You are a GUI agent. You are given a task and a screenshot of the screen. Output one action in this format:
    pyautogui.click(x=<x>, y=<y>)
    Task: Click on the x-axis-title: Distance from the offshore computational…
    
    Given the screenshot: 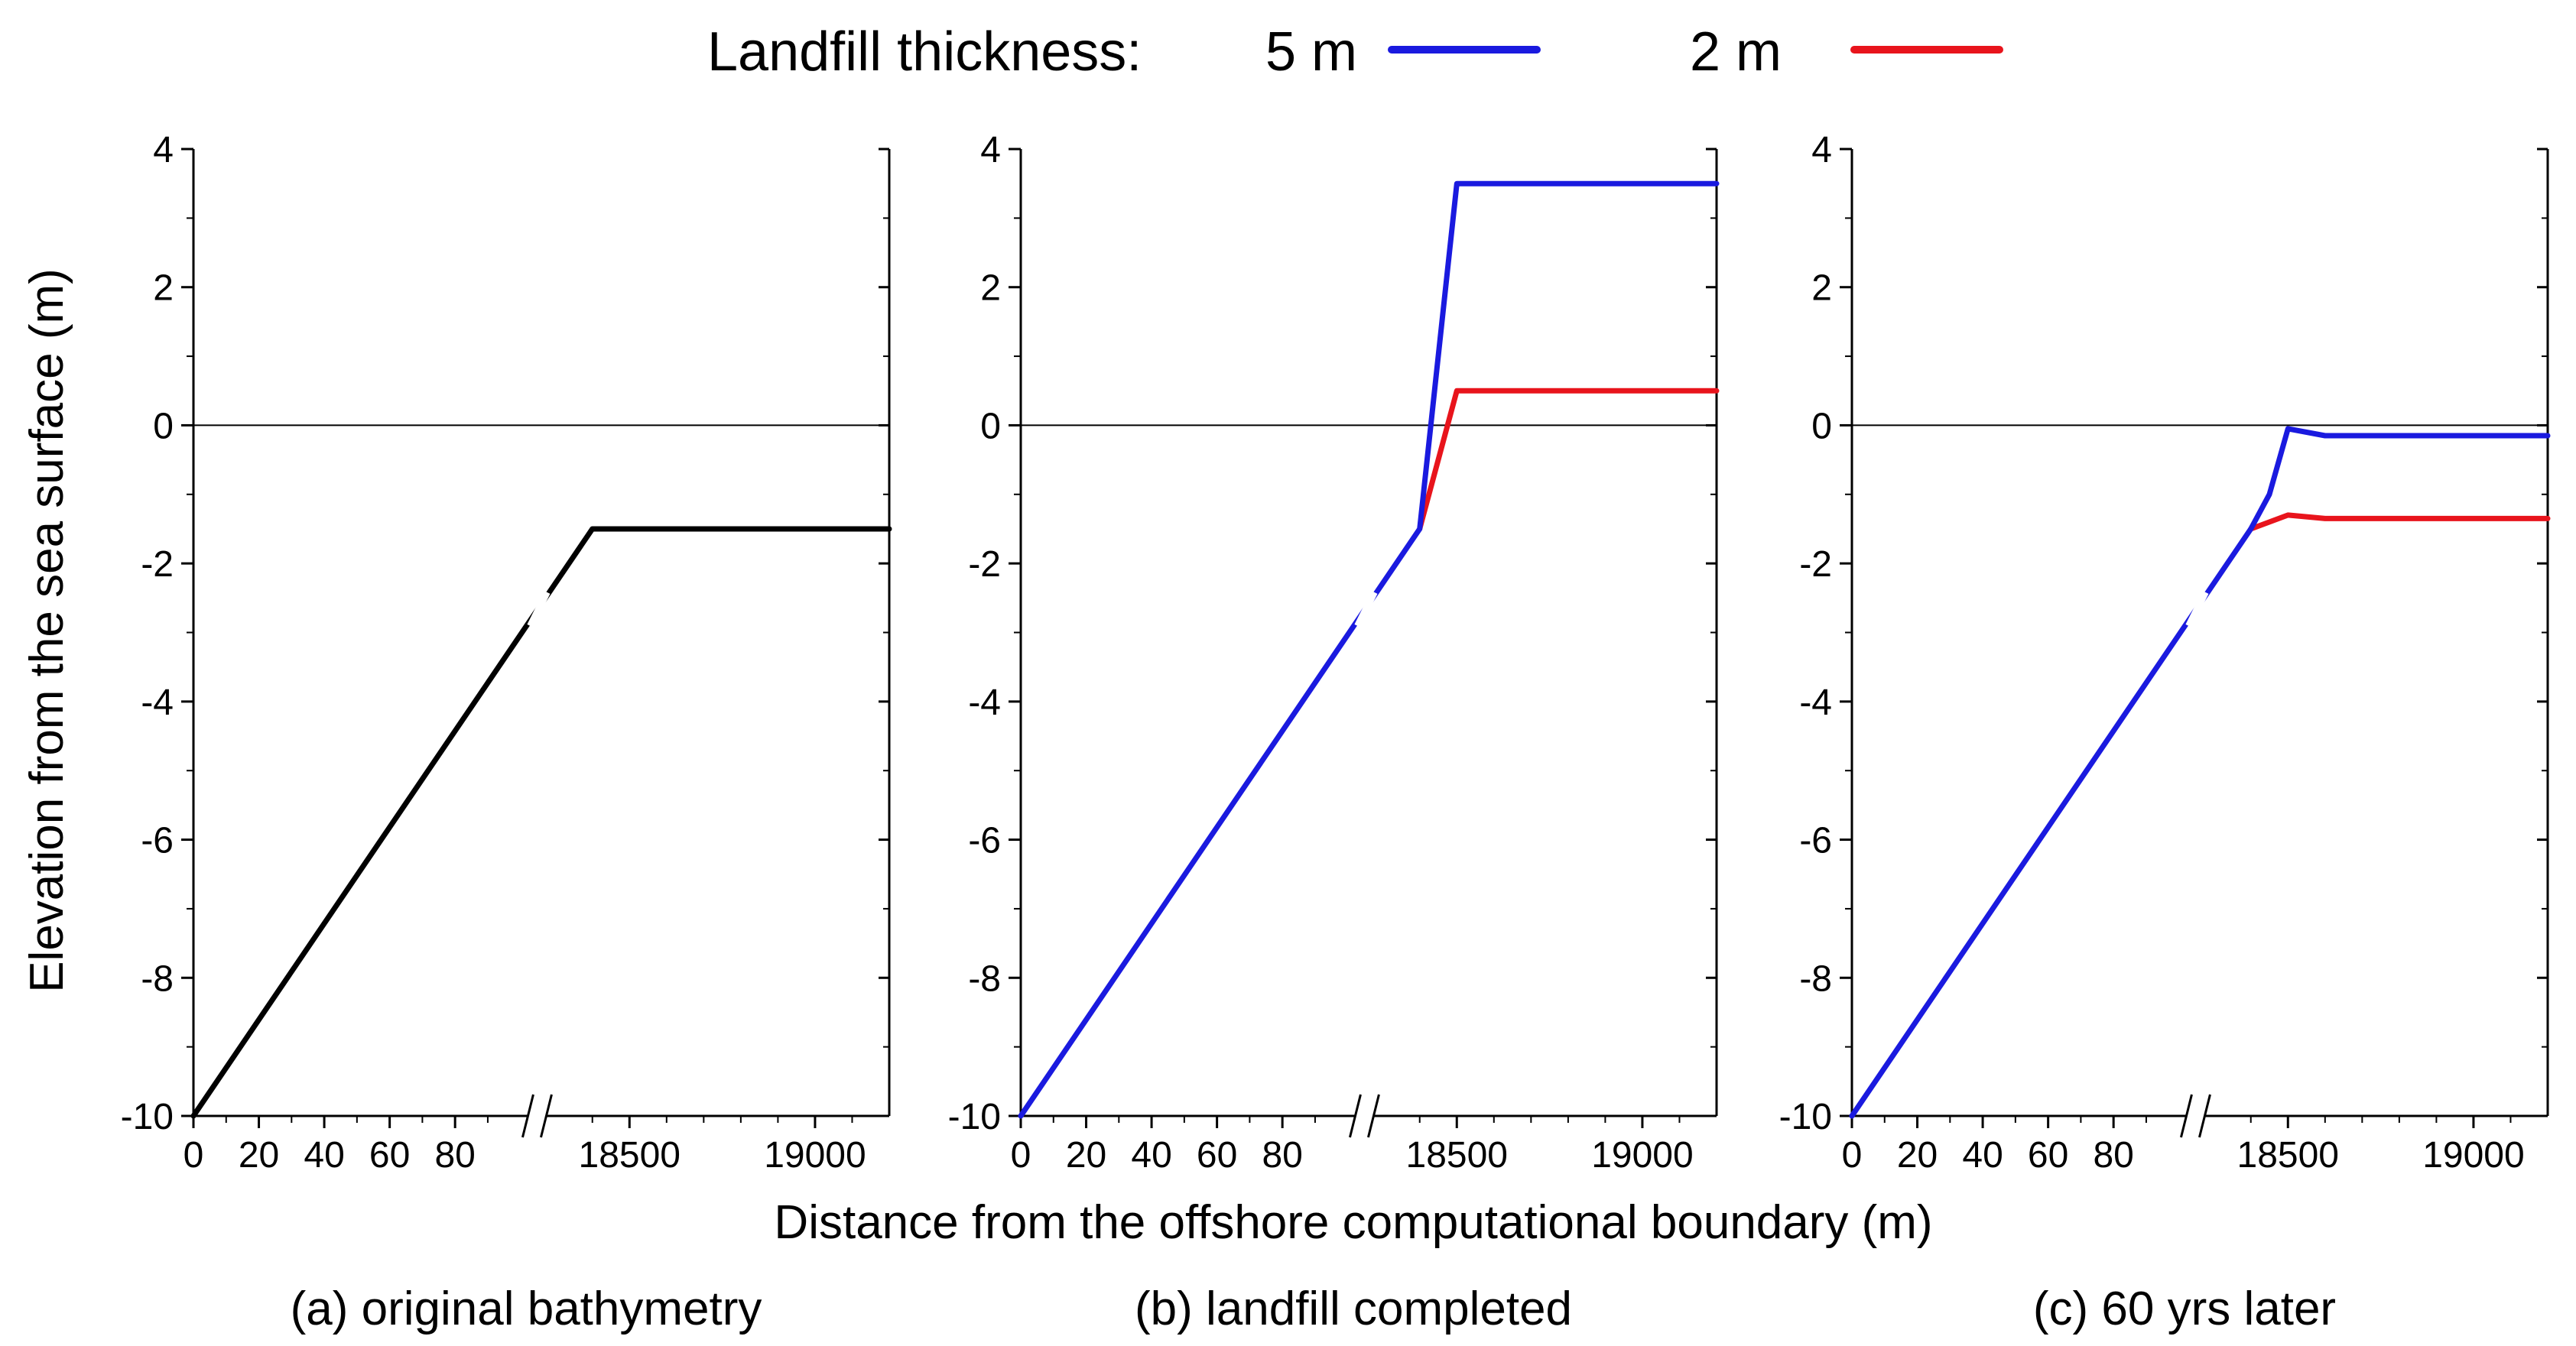 What is the action you would take?
    pyautogui.click(x=1353, y=1222)
    